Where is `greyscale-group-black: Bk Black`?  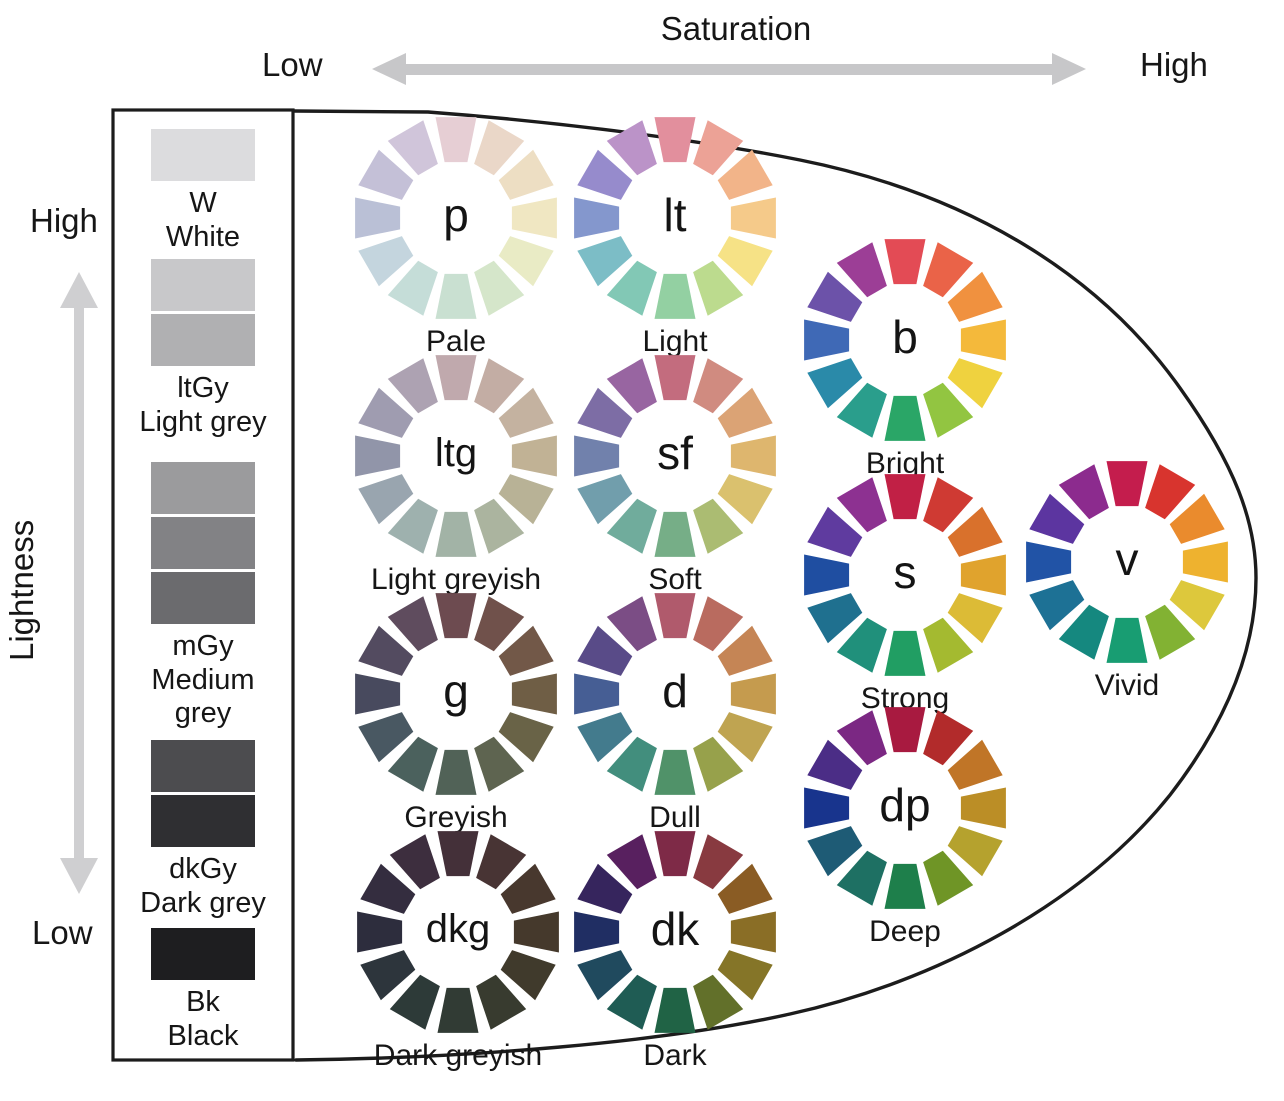
greyscale-group-black: Bk Black is located at coordinates (203, 989).